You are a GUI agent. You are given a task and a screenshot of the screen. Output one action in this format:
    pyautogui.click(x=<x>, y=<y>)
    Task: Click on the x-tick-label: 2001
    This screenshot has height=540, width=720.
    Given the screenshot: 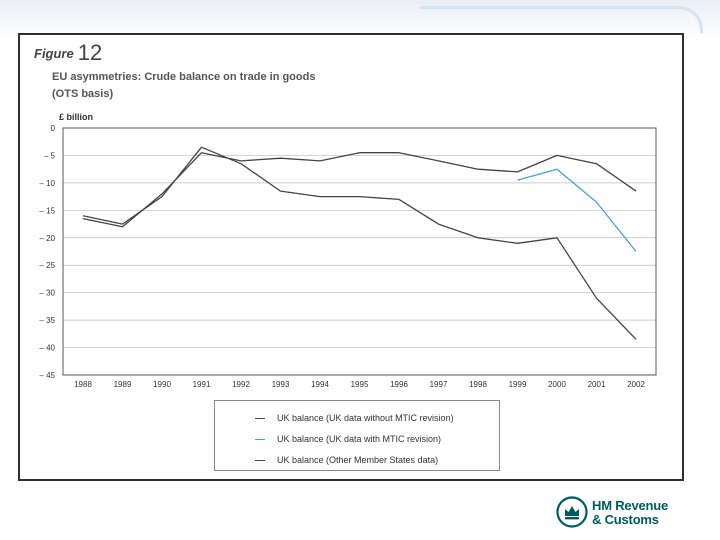 What is the action you would take?
    pyautogui.click(x=597, y=384)
    